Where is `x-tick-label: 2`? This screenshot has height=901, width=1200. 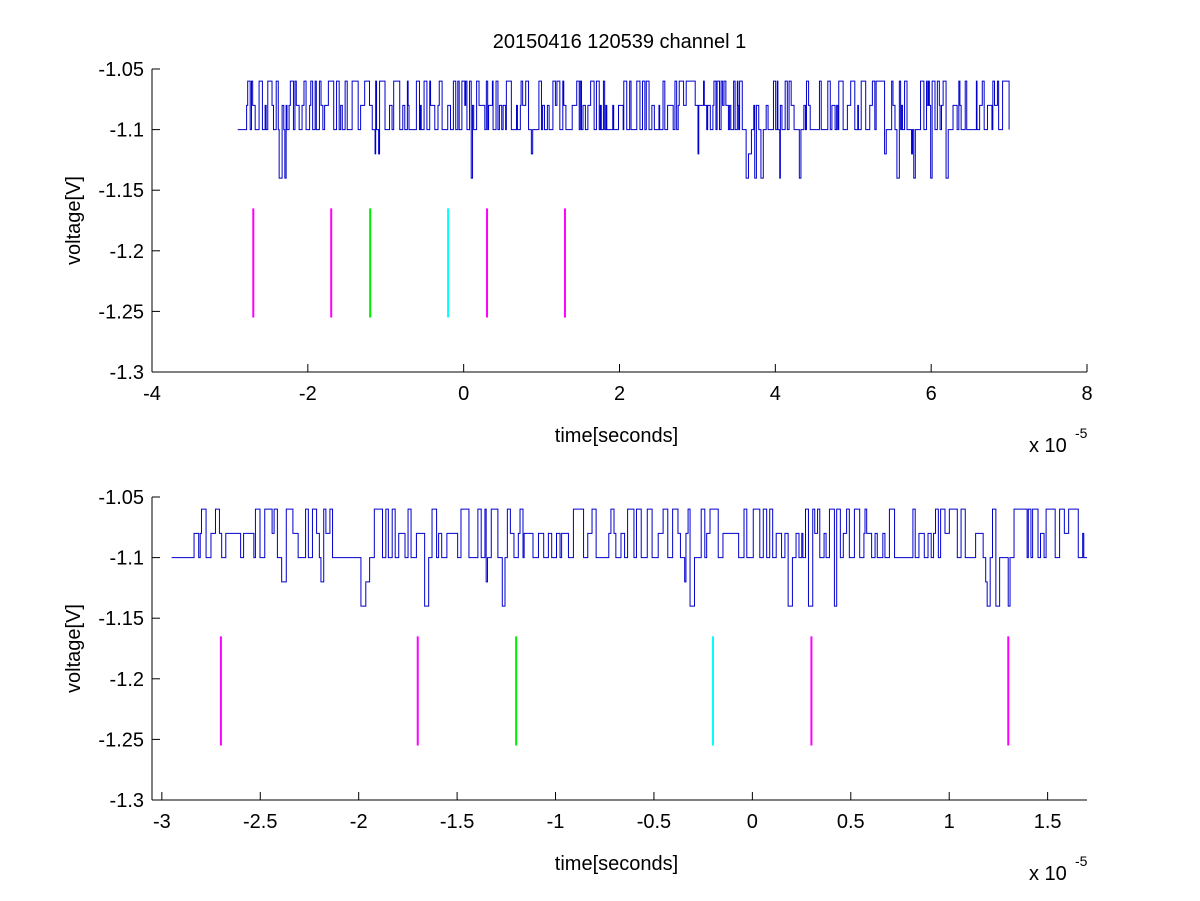 x-tick-label: 2 is located at coordinates (619, 394).